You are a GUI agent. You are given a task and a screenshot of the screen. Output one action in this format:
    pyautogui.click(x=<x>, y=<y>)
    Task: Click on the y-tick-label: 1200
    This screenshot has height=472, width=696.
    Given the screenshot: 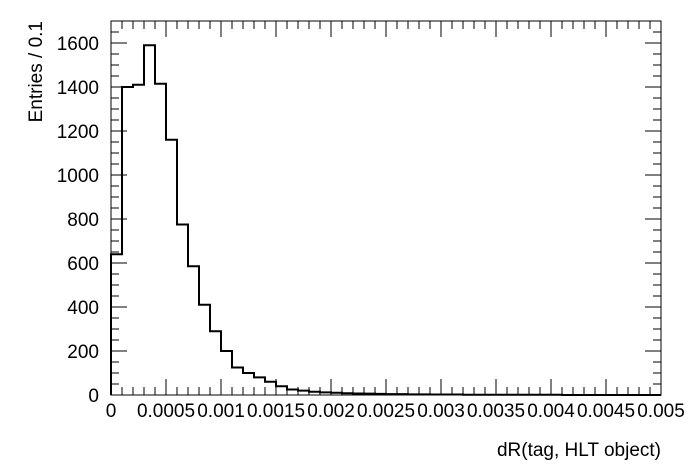 What is the action you would take?
    pyautogui.click(x=78, y=132)
    